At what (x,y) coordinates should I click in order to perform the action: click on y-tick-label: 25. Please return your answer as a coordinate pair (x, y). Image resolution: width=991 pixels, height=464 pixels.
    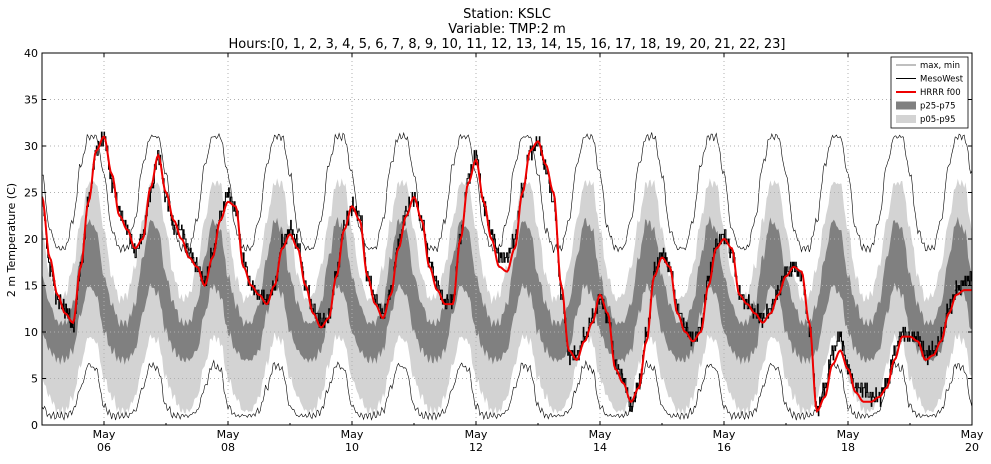
    Looking at the image, I should click on (31, 193).